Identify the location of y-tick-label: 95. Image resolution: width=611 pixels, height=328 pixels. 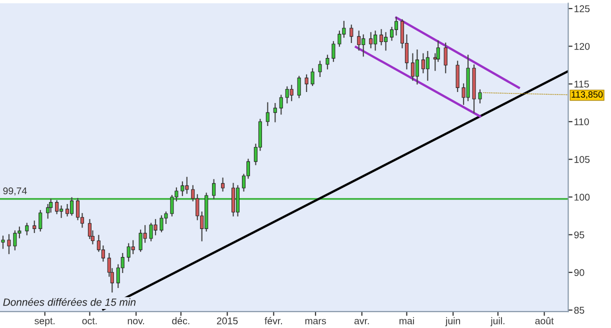
(579, 234).